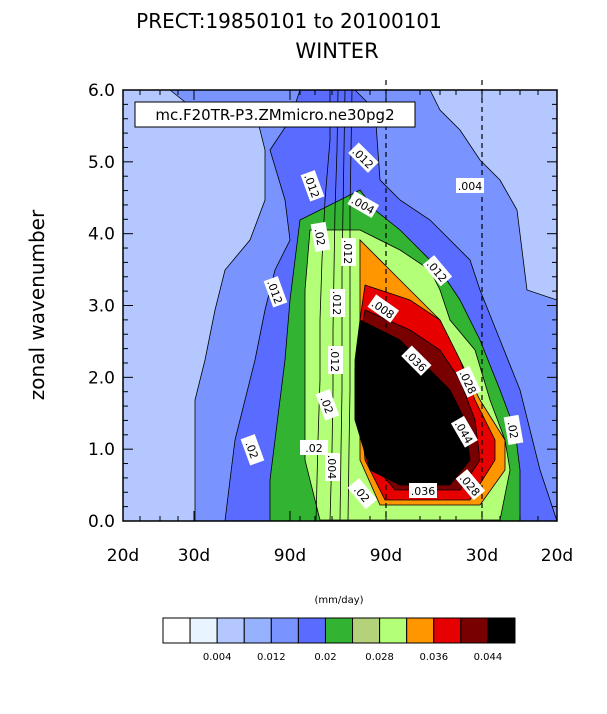 The height and width of the screenshot is (714, 607). I want to click on colorbar-label: 0.036, so click(433, 657).